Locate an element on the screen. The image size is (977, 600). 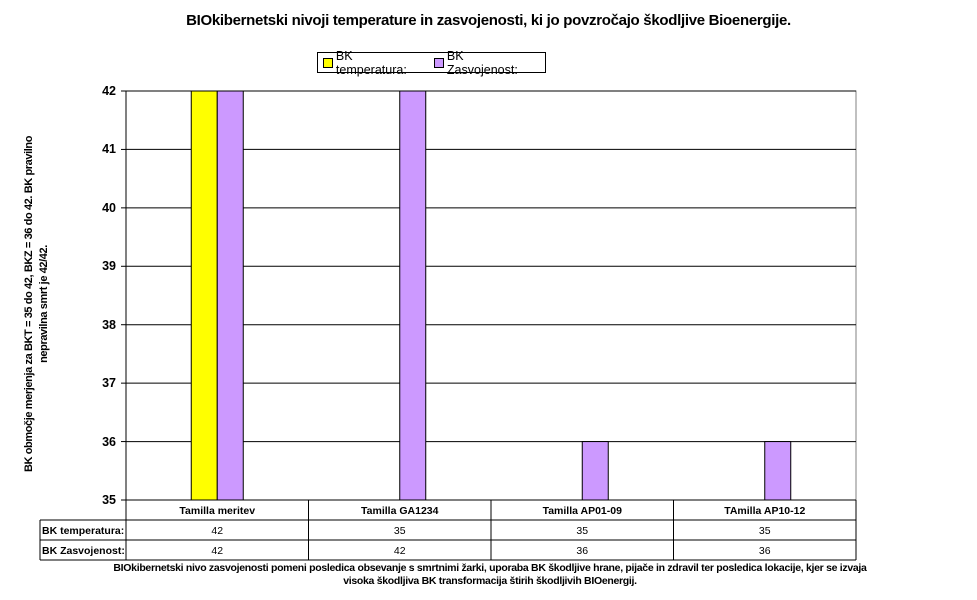
legend-swatch-temperatura is located at coordinates (328, 62).